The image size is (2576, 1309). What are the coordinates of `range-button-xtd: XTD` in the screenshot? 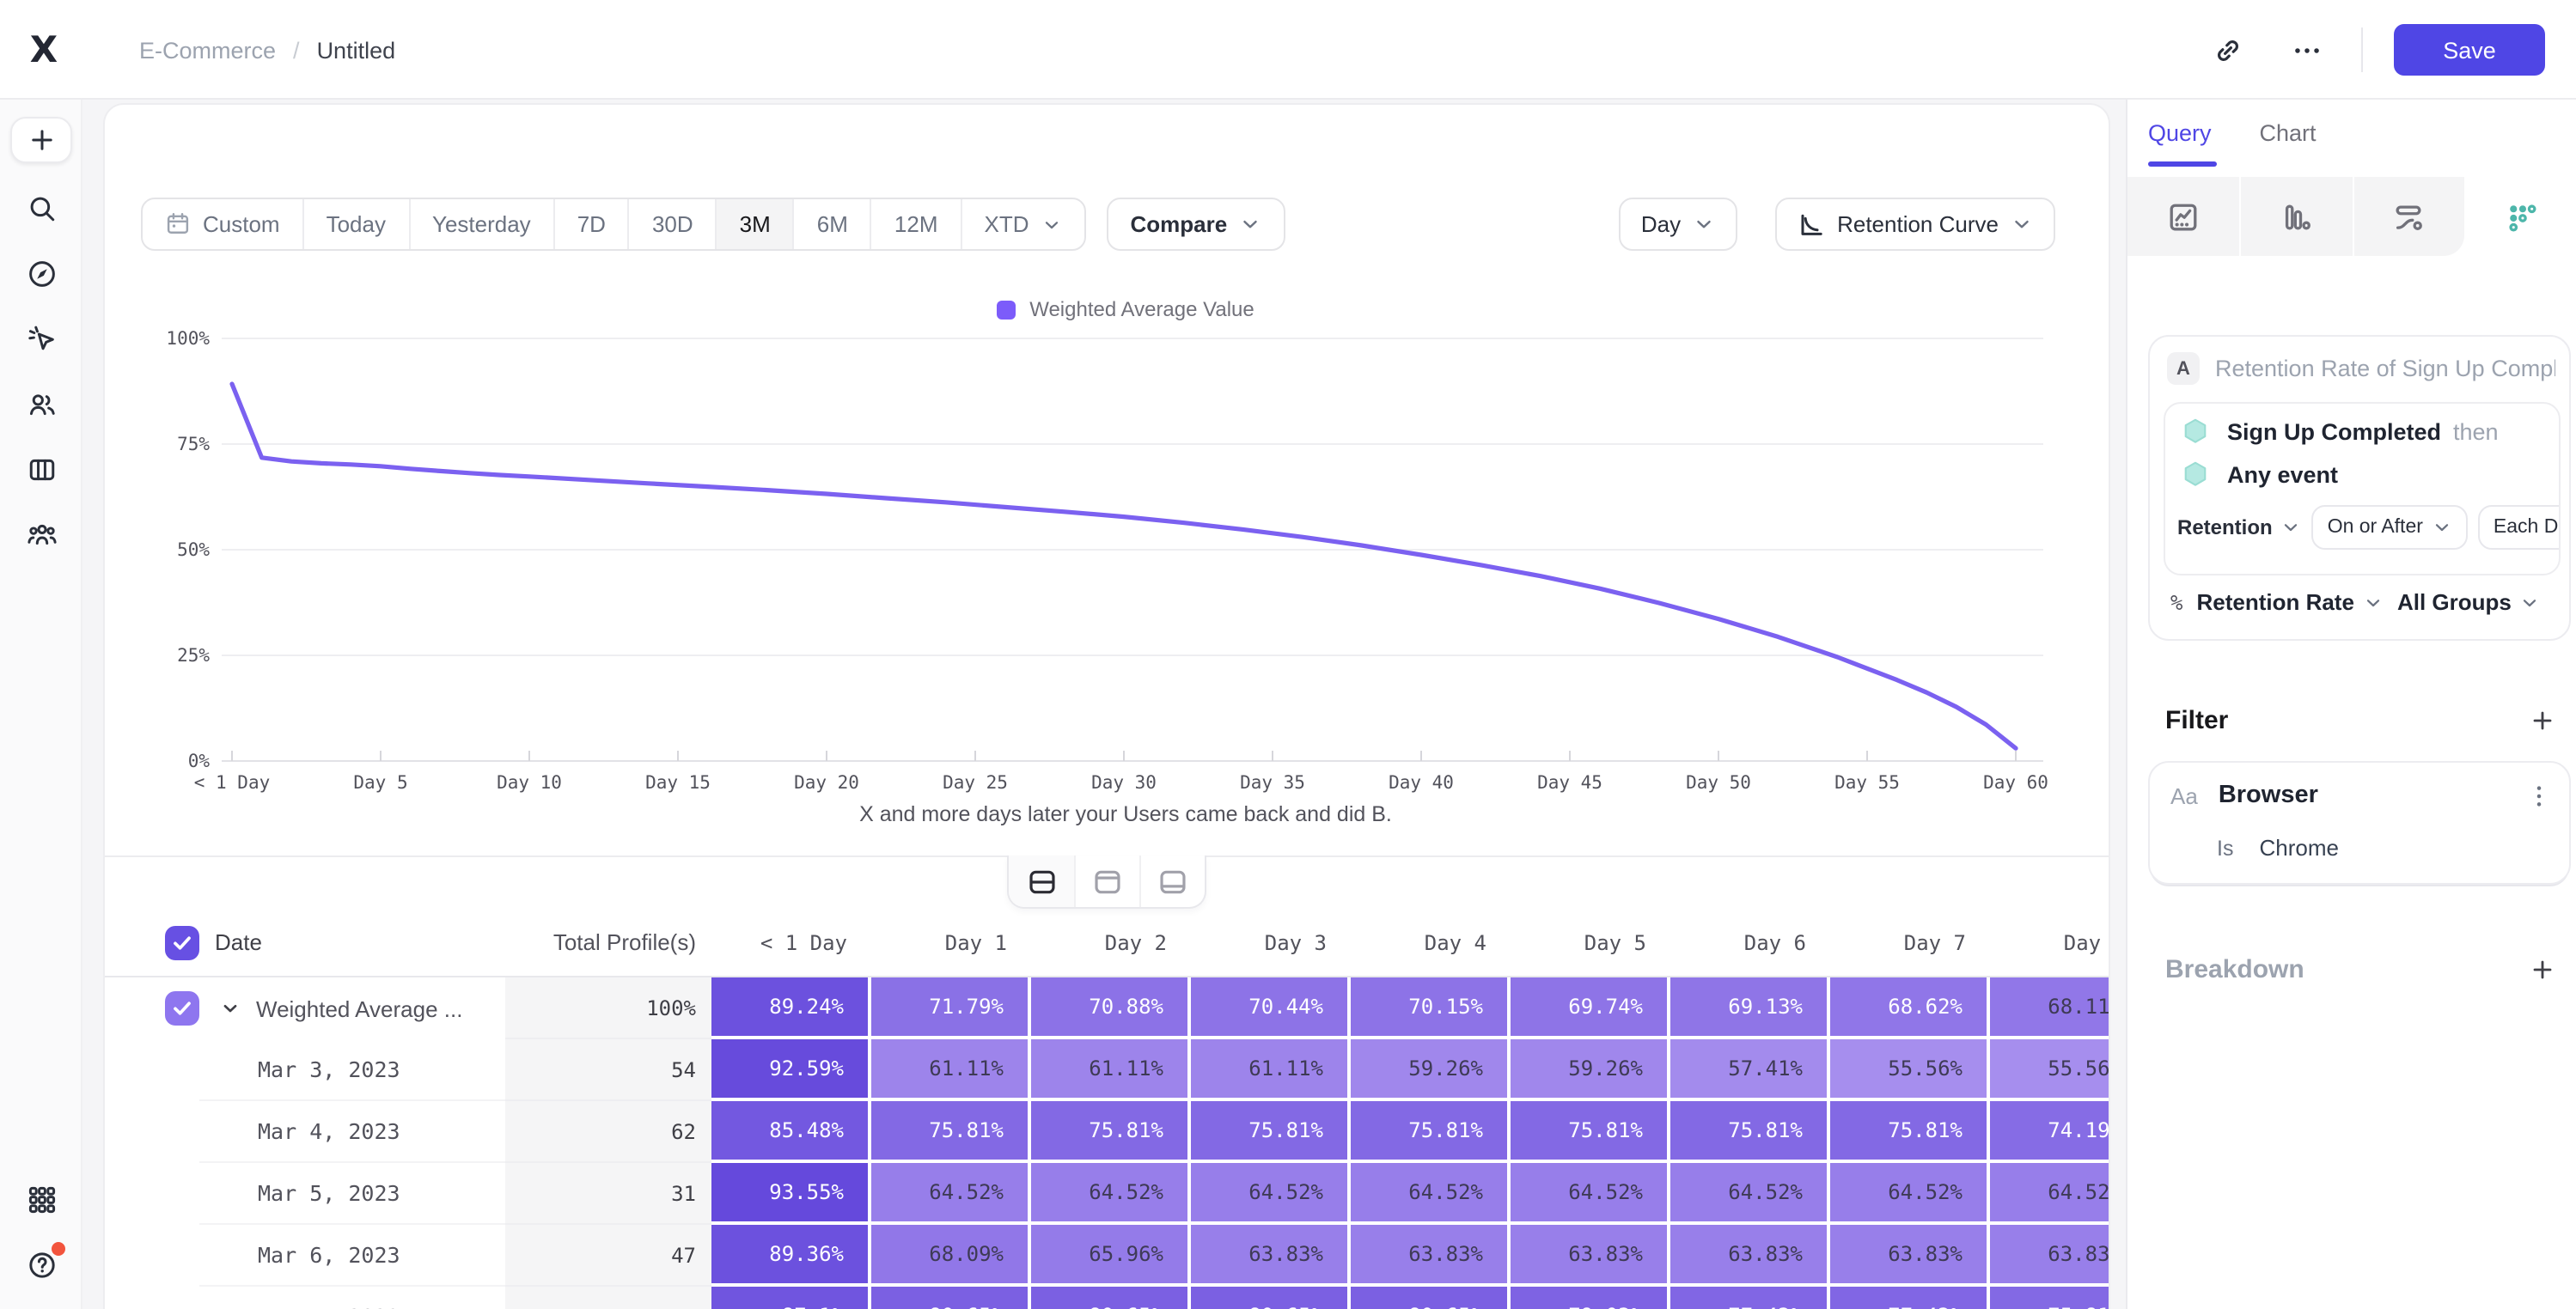 It's located at (1022, 224).